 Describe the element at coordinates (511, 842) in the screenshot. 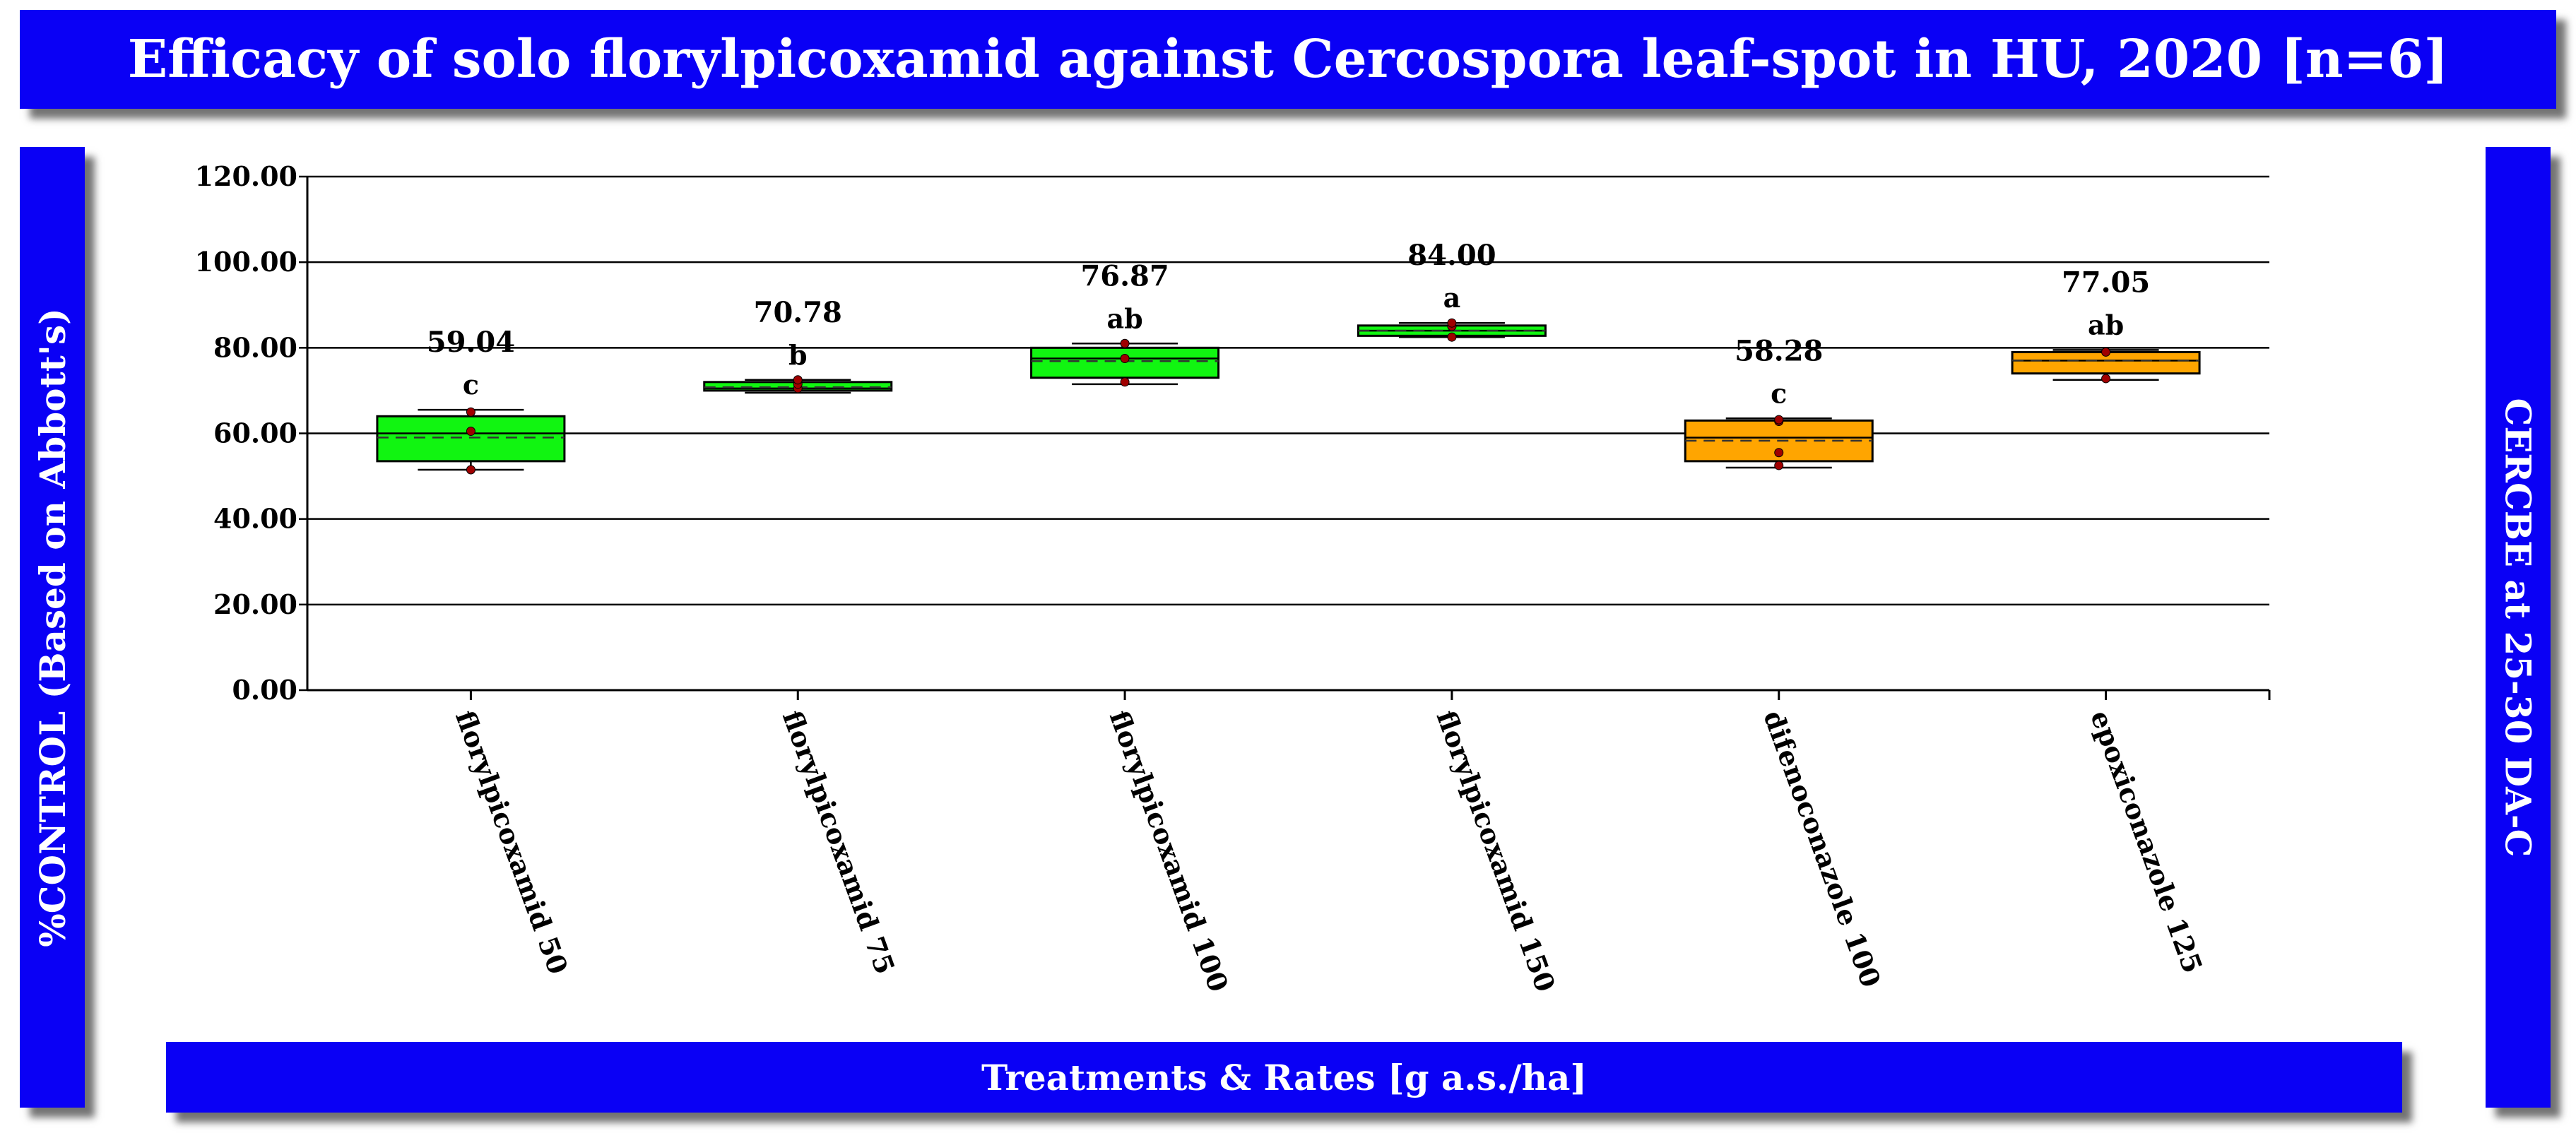

I see `x-category-label: florylpicoxamid 50` at that location.